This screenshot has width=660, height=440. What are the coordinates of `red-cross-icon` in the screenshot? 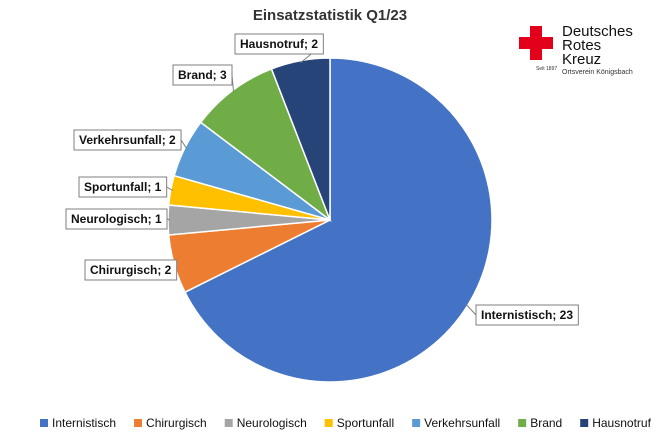 It's located at (536, 43).